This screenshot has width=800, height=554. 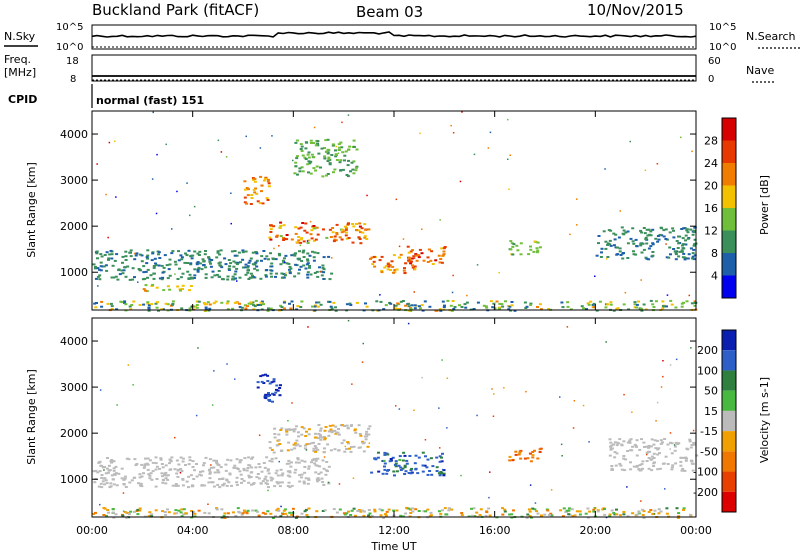 What do you see at coordinates (20, 72) in the screenshot?
I see `freq-unit: [MHz]` at bounding box center [20, 72].